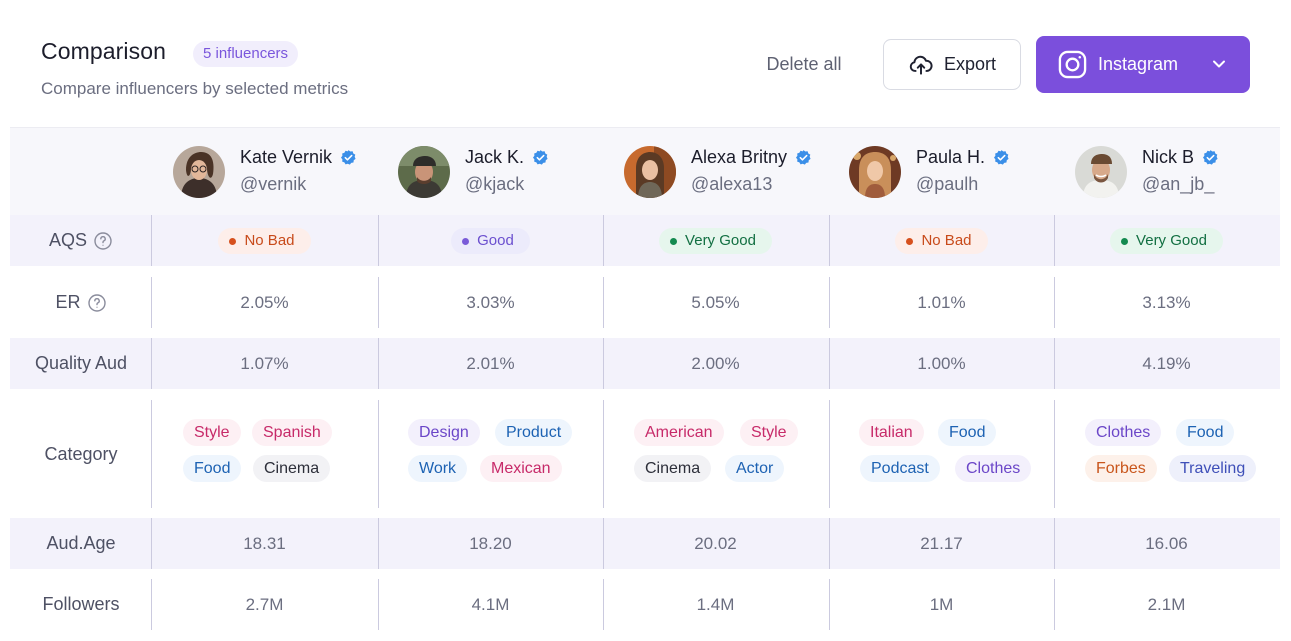  What do you see at coordinates (81, 363) in the screenshot?
I see `row-label: Quality Aud` at bounding box center [81, 363].